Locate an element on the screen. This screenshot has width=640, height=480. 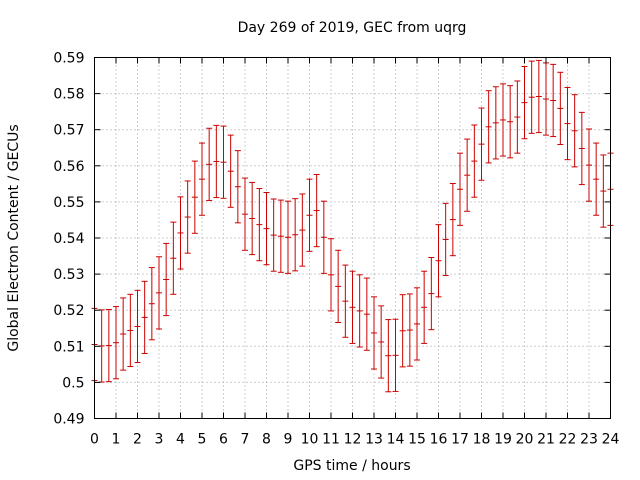
x-tick-label: 4 is located at coordinates (180, 440).